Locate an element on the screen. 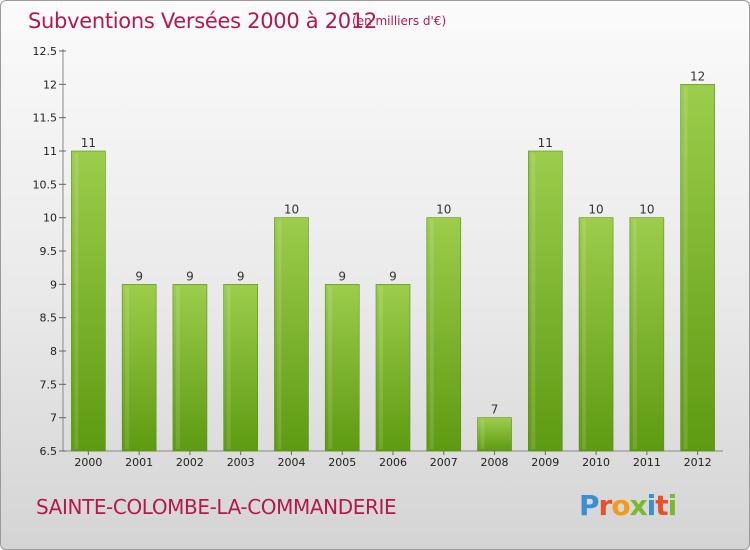 Image resolution: width=750 pixels, height=550 pixels. y-tick-label: 9 is located at coordinates (53, 284).